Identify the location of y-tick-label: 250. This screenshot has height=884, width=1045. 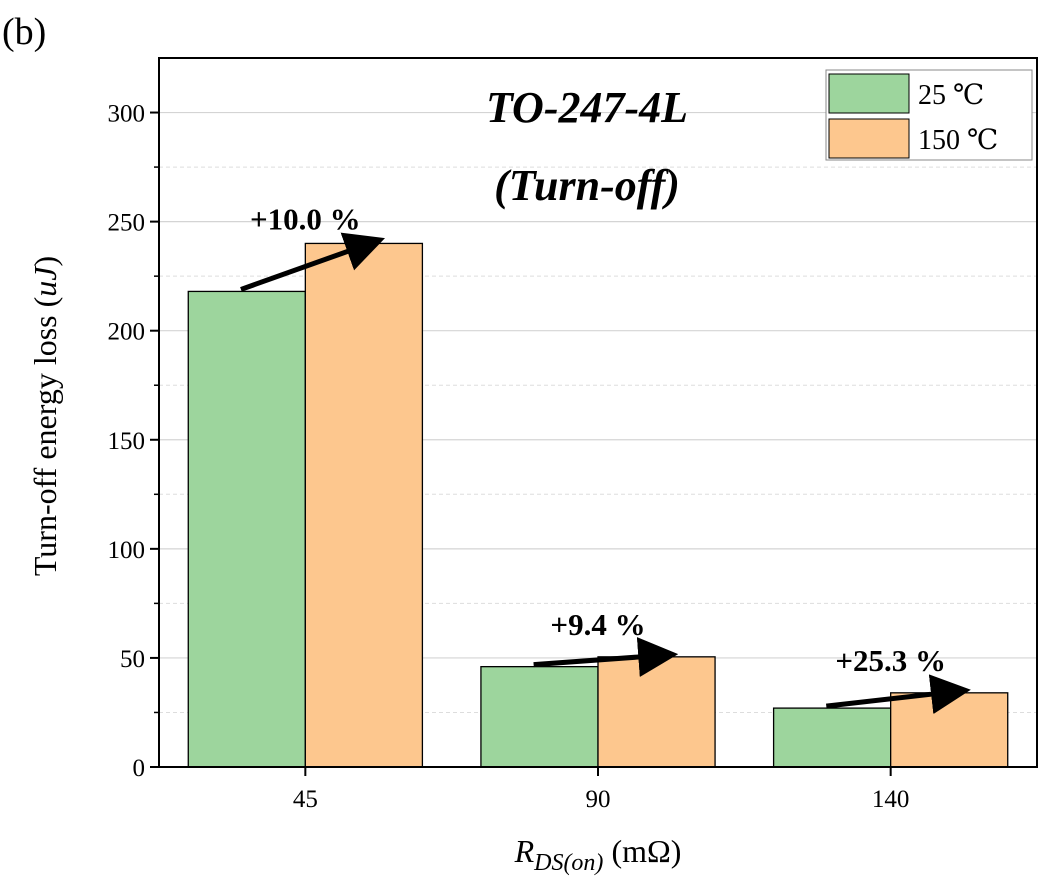
(127, 223).